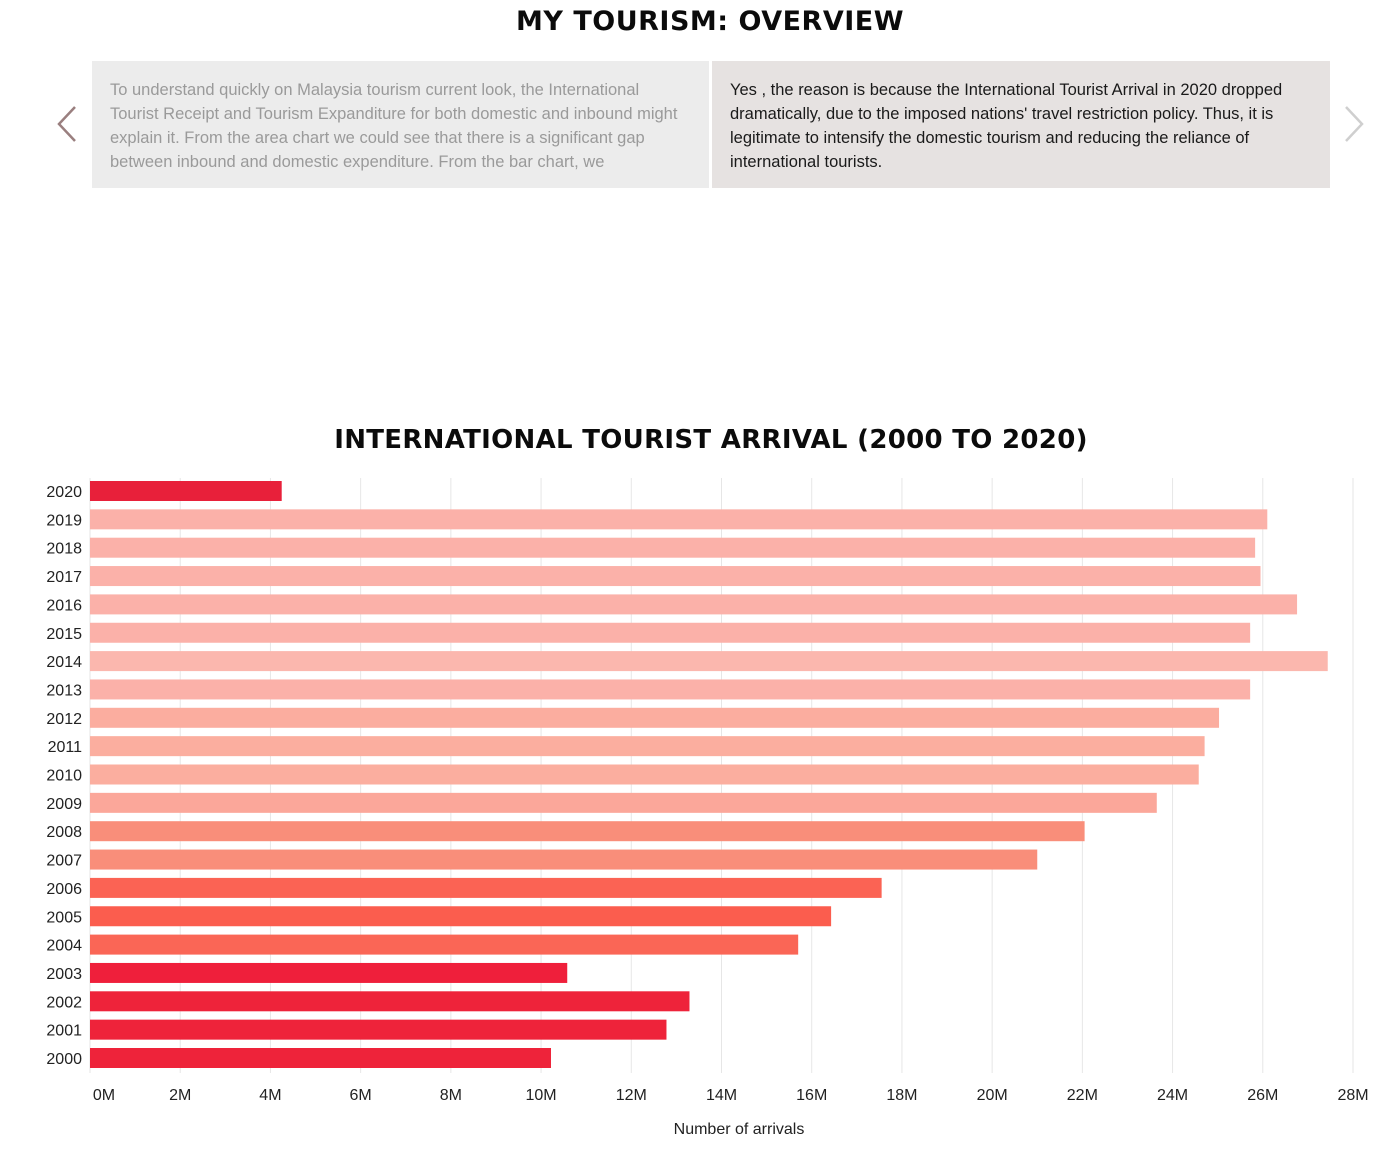 The image size is (1400, 1175). What do you see at coordinates (587, 831) in the screenshot?
I see `bar-2008` at bounding box center [587, 831].